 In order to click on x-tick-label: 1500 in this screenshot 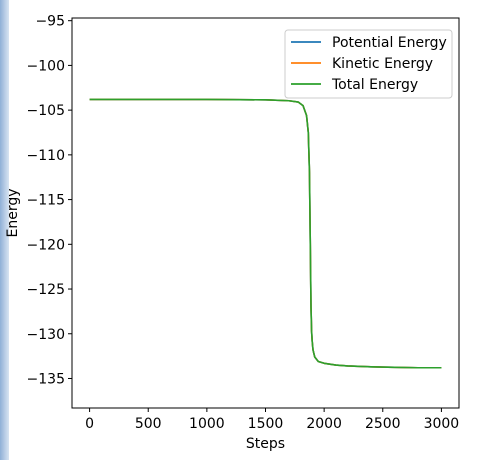, I will do `click(266, 424)`.